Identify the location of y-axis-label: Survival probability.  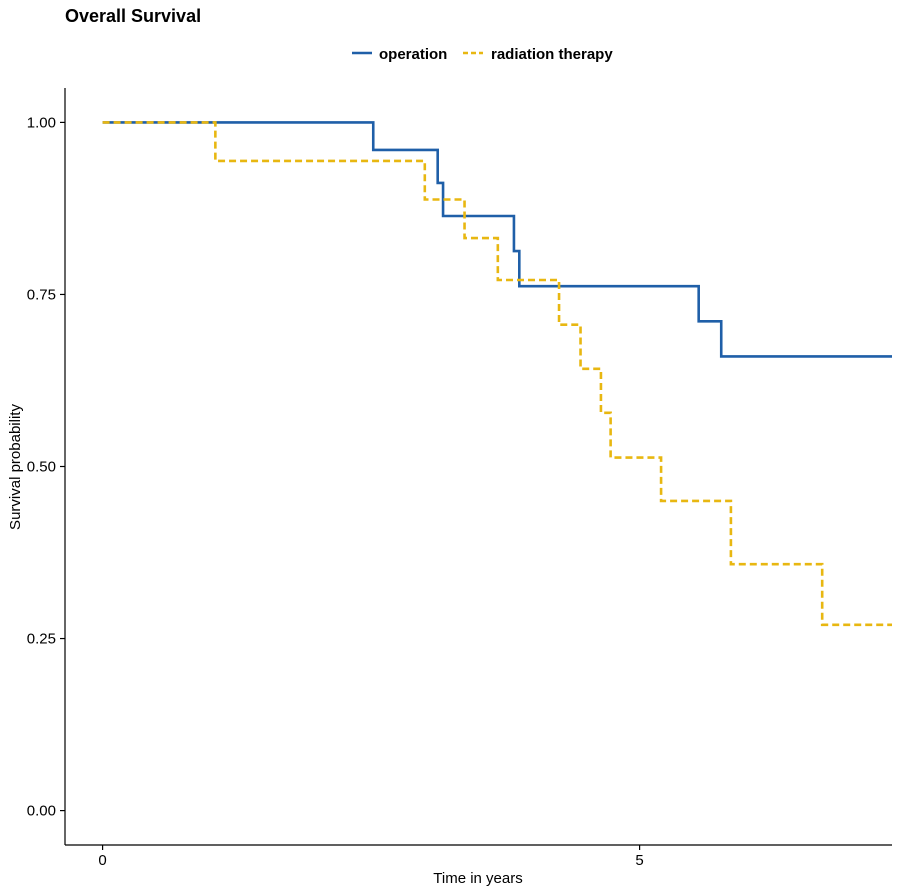
(15, 467).